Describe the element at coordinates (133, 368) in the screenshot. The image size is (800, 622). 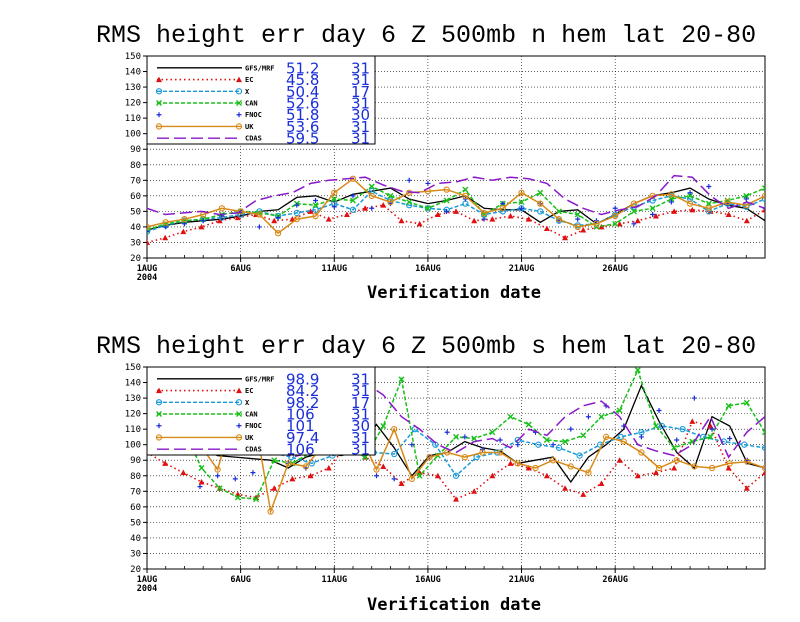
I see `y-tick-label: 150` at that location.